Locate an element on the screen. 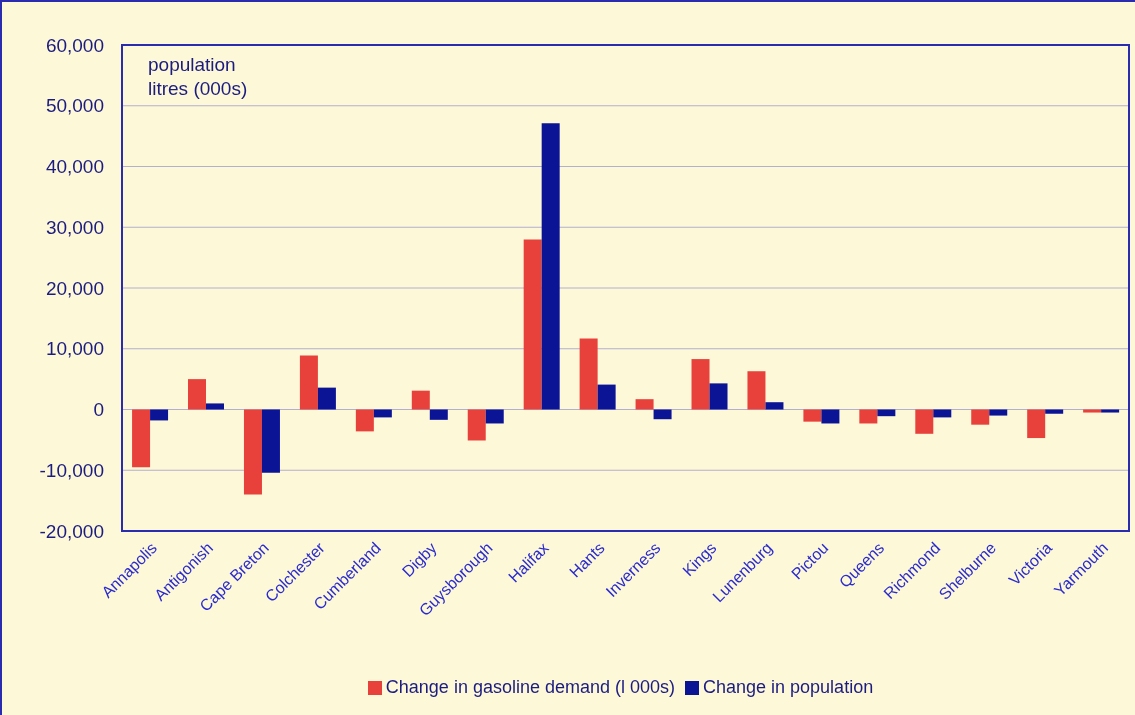  y-tick-label: 30,000 is located at coordinates (74, 227).